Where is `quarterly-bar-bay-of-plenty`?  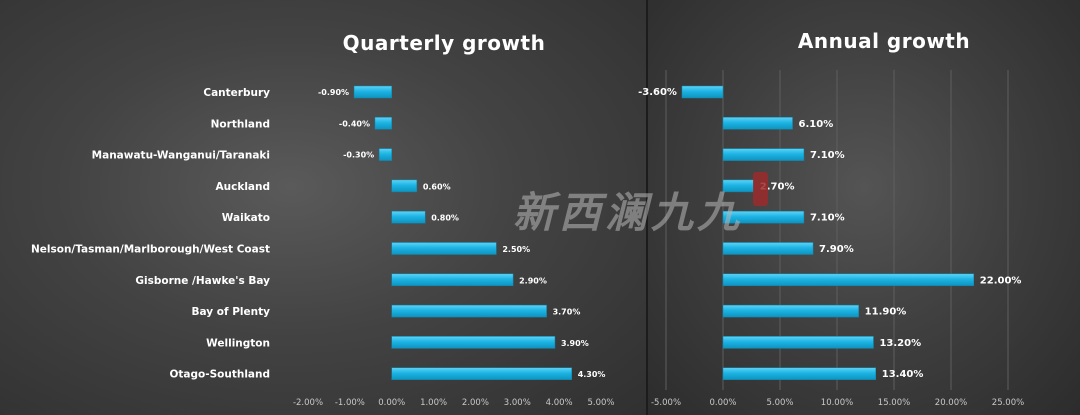 quarterly-bar-bay-of-plenty is located at coordinates (469, 311).